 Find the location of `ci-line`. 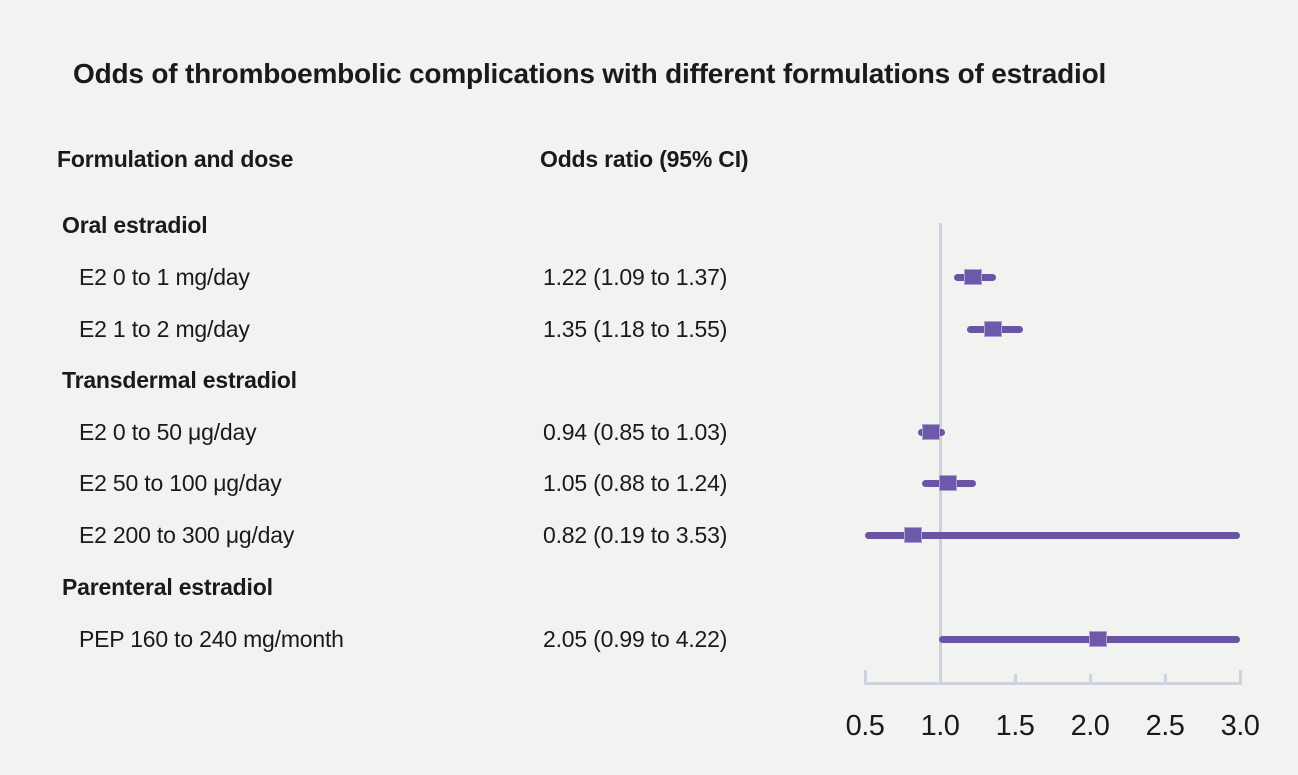

ci-line is located at coordinates (1052, 535).